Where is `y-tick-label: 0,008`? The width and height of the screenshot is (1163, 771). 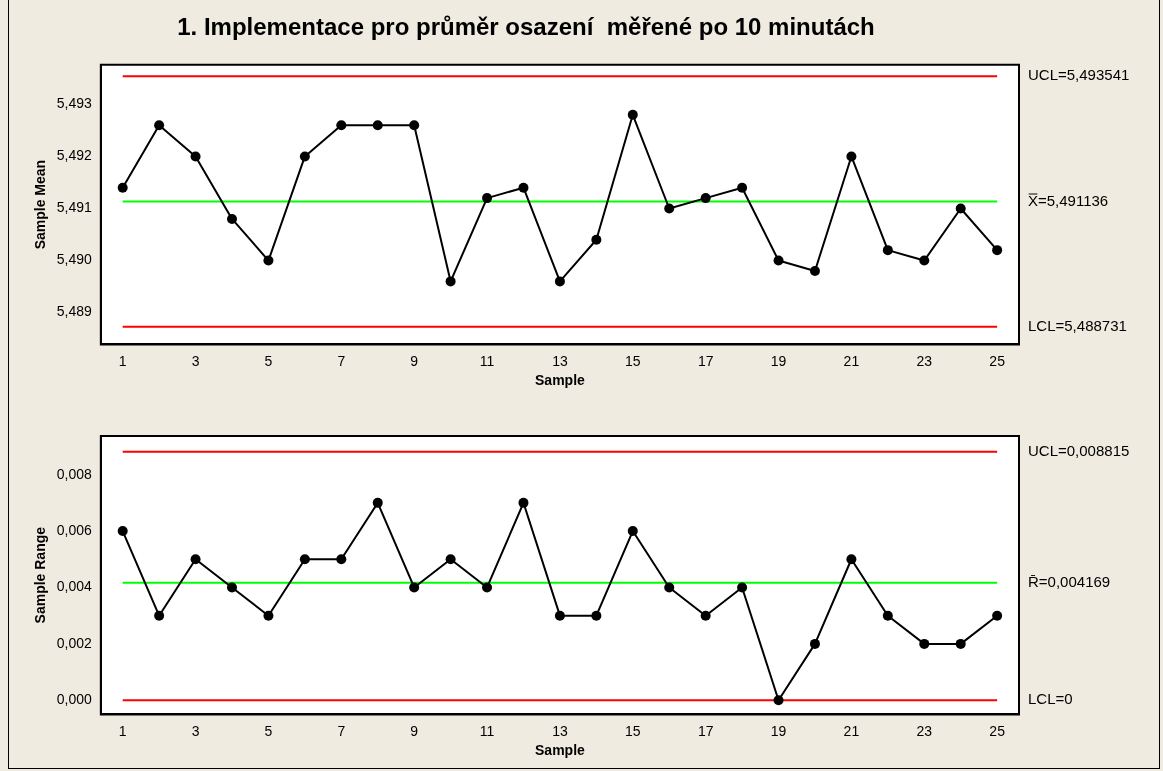
y-tick-label: 0,008 is located at coordinates (74, 473).